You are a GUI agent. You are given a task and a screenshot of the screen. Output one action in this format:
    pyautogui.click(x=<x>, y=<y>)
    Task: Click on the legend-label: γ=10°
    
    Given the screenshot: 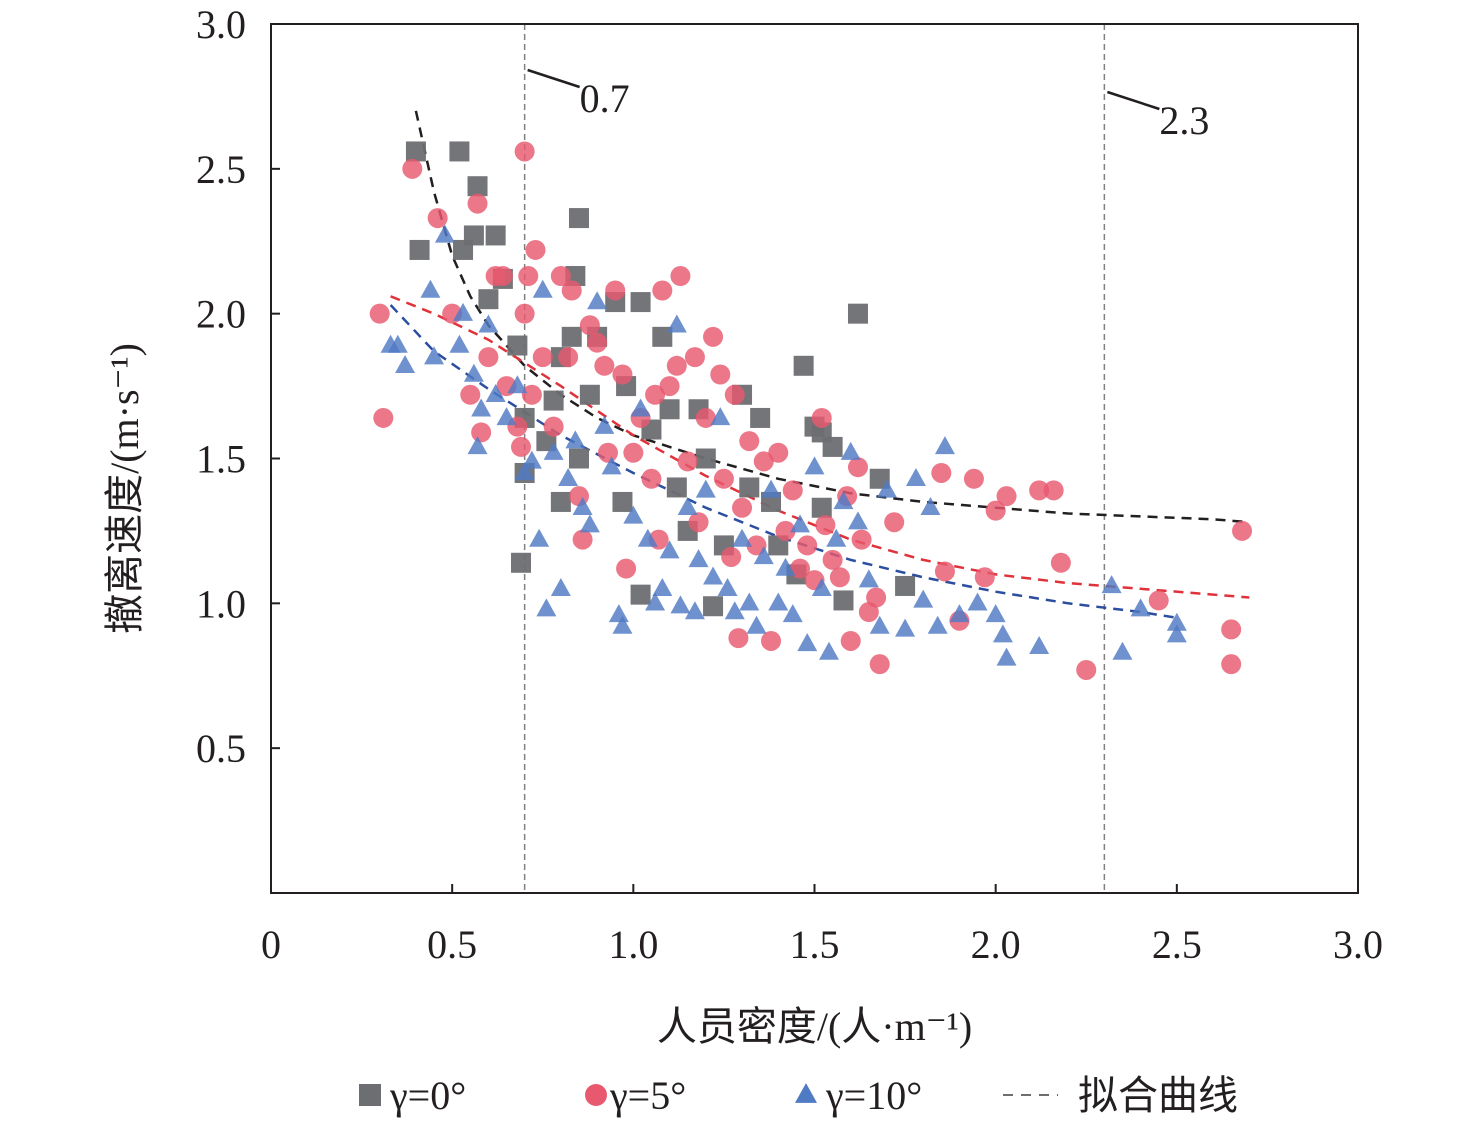 What is the action you would take?
    pyautogui.click(x=873, y=1095)
    